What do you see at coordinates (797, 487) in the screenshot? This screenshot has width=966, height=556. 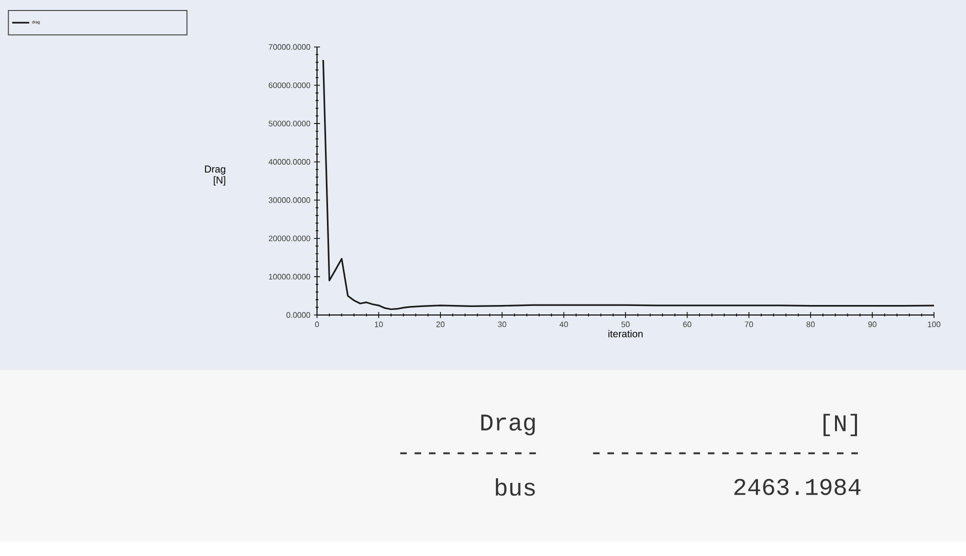 I see `text: 2463.1984` at bounding box center [797, 487].